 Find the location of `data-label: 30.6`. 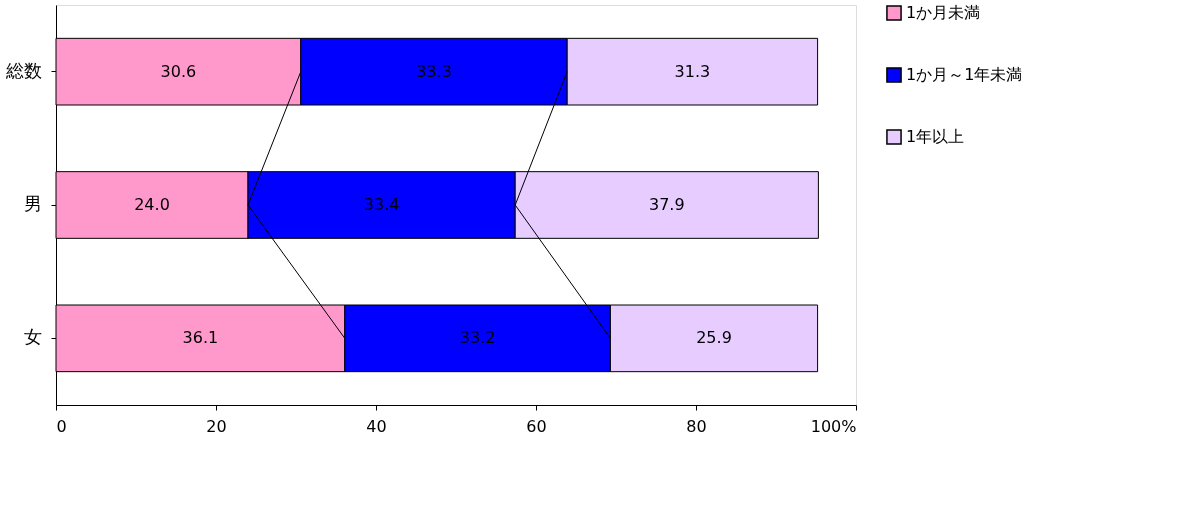

data-label: 30.6 is located at coordinates (178, 71).